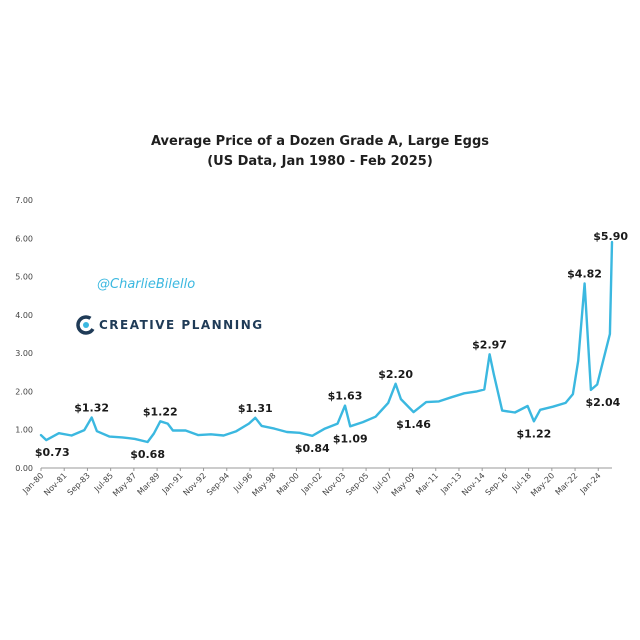 The width and height of the screenshot is (640, 640). I want to click on x-tick-label: Jan-91, so click(172, 483).